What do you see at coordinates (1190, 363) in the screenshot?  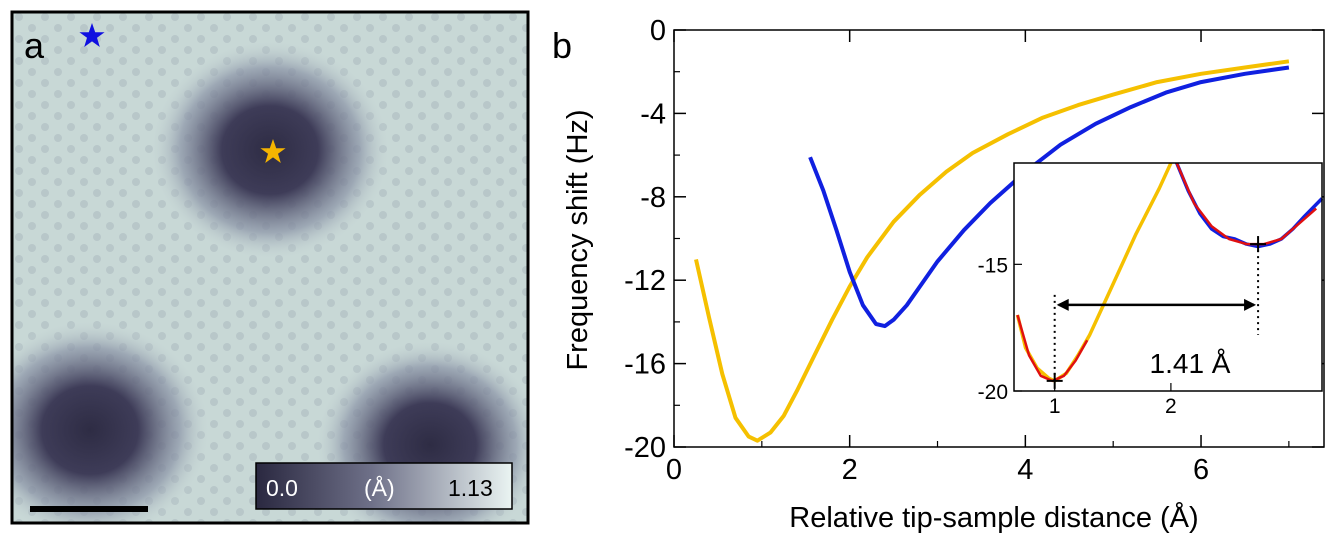 I see `inset-annotation: 1.41 Å` at bounding box center [1190, 363].